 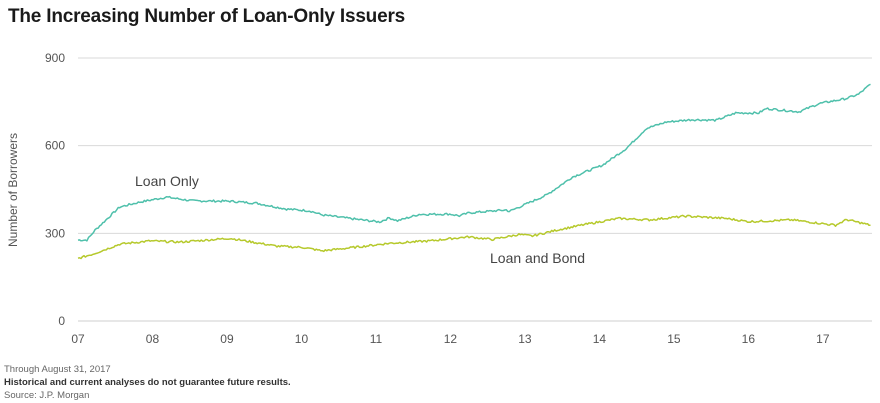 What do you see at coordinates (55, 146) in the screenshot?
I see `y-tick-label: 600` at bounding box center [55, 146].